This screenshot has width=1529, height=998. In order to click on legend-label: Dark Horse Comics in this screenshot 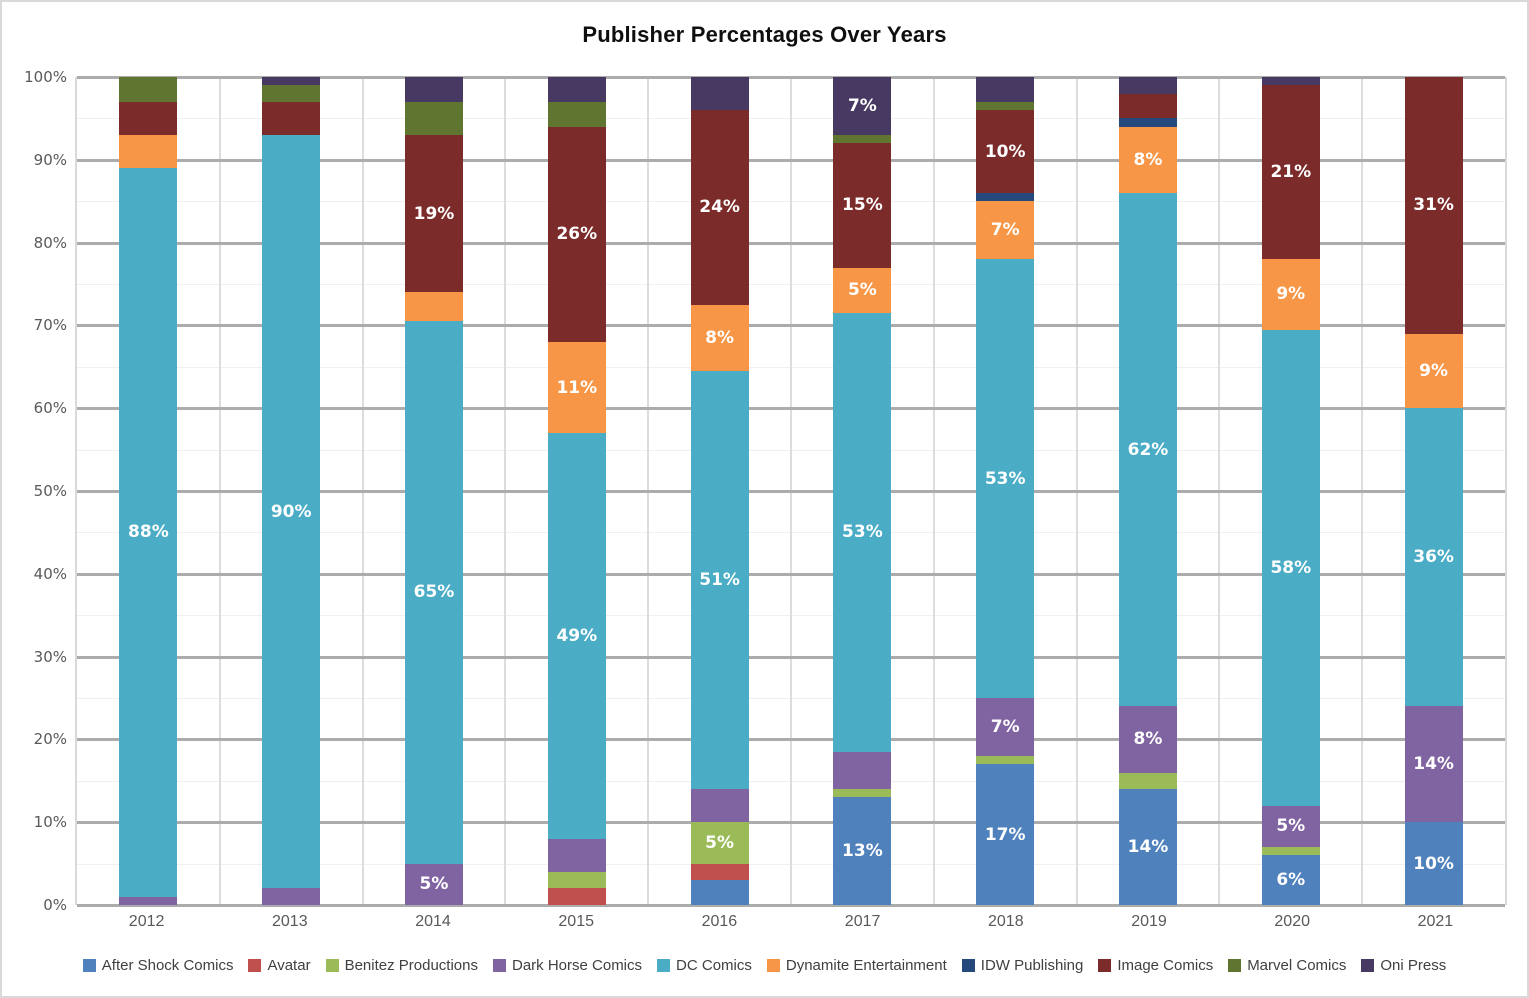, I will do `click(577, 965)`.